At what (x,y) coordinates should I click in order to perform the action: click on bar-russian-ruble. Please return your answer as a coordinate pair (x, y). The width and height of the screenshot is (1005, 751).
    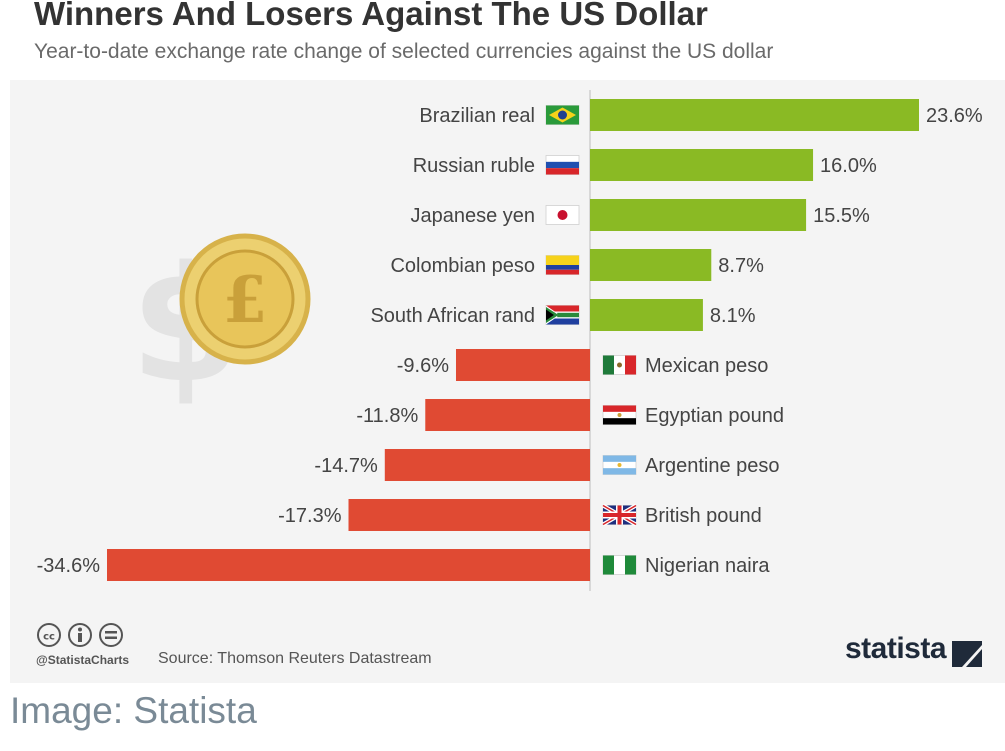
    Looking at the image, I should click on (702, 165).